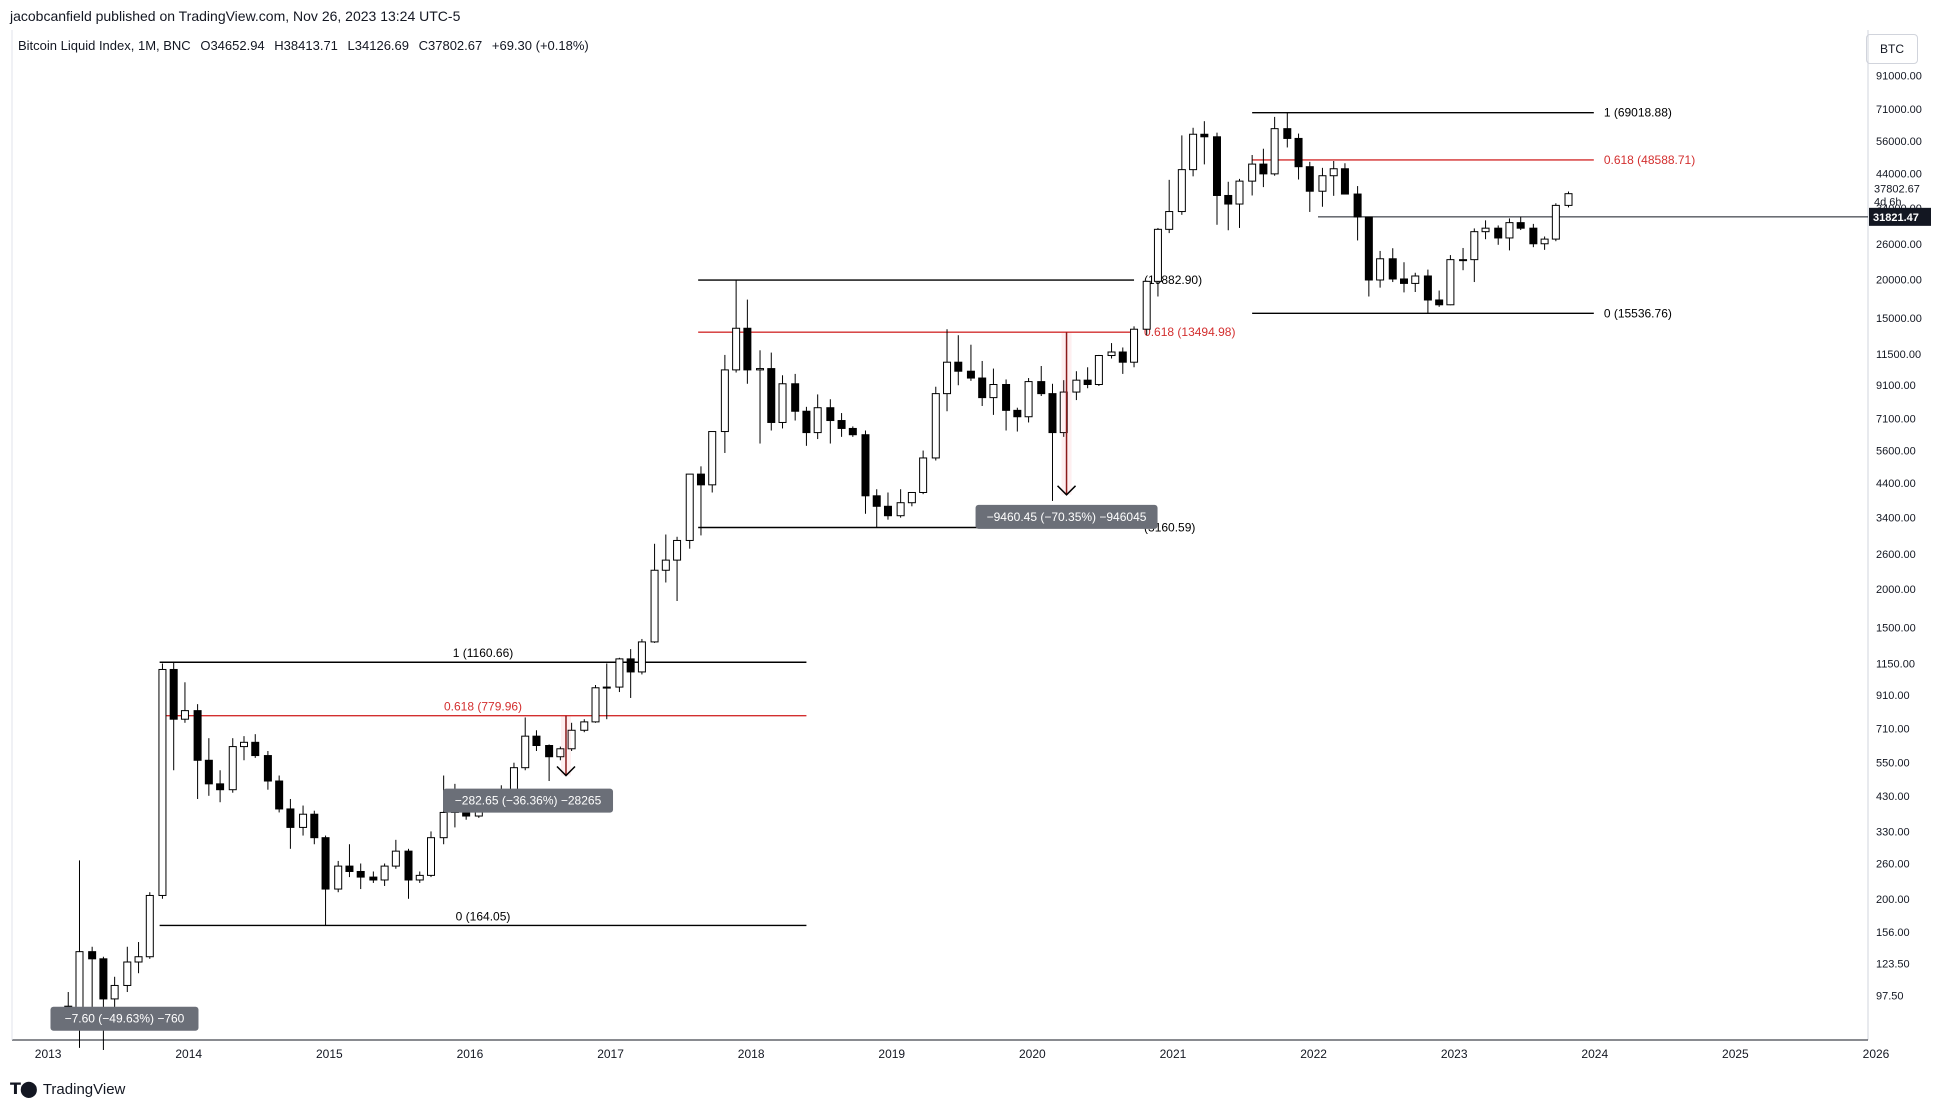 The image size is (1941, 1103). What do you see at coordinates (1899, 110) in the screenshot?
I see `price-tick-label: 71000.00` at bounding box center [1899, 110].